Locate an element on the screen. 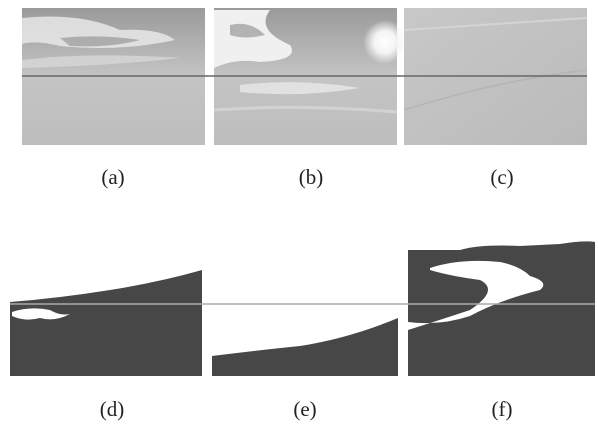  image-f is located at coordinates (501, 308).